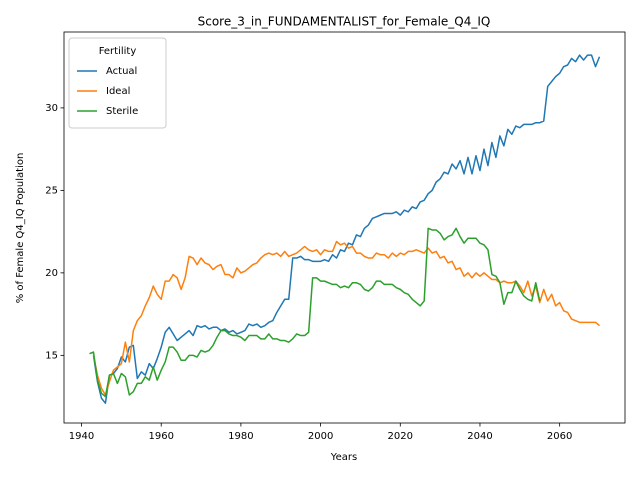  What do you see at coordinates (20, 228) in the screenshot?
I see `y-axis-label: % of Female Q4_IQ Population` at bounding box center [20, 228].